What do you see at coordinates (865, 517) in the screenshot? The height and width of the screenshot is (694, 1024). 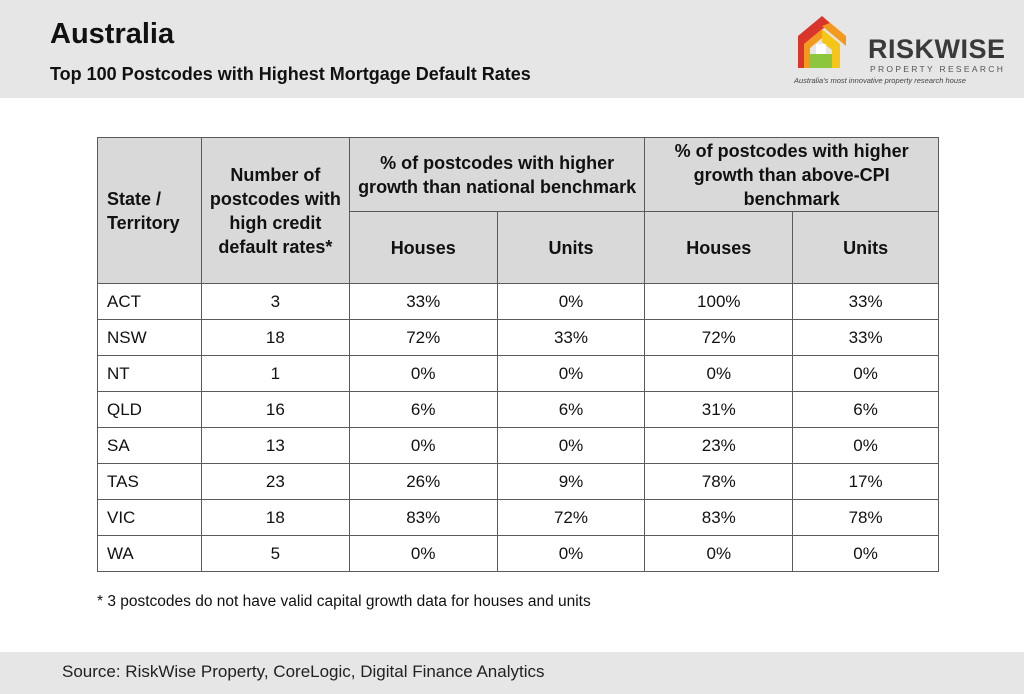 I see `cell-cpi-units: 78%` at bounding box center [865, 517].